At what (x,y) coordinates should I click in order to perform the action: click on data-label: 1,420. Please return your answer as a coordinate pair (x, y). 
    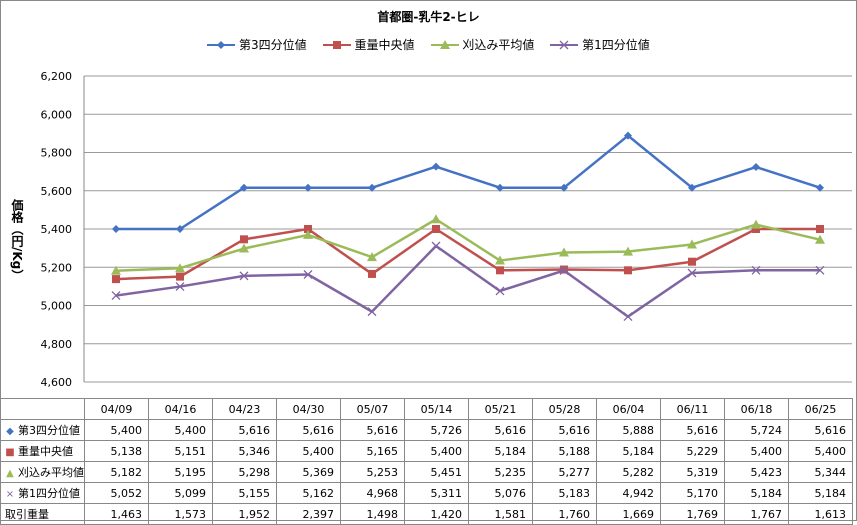
    Looking at the image, I should click on (436, 514).